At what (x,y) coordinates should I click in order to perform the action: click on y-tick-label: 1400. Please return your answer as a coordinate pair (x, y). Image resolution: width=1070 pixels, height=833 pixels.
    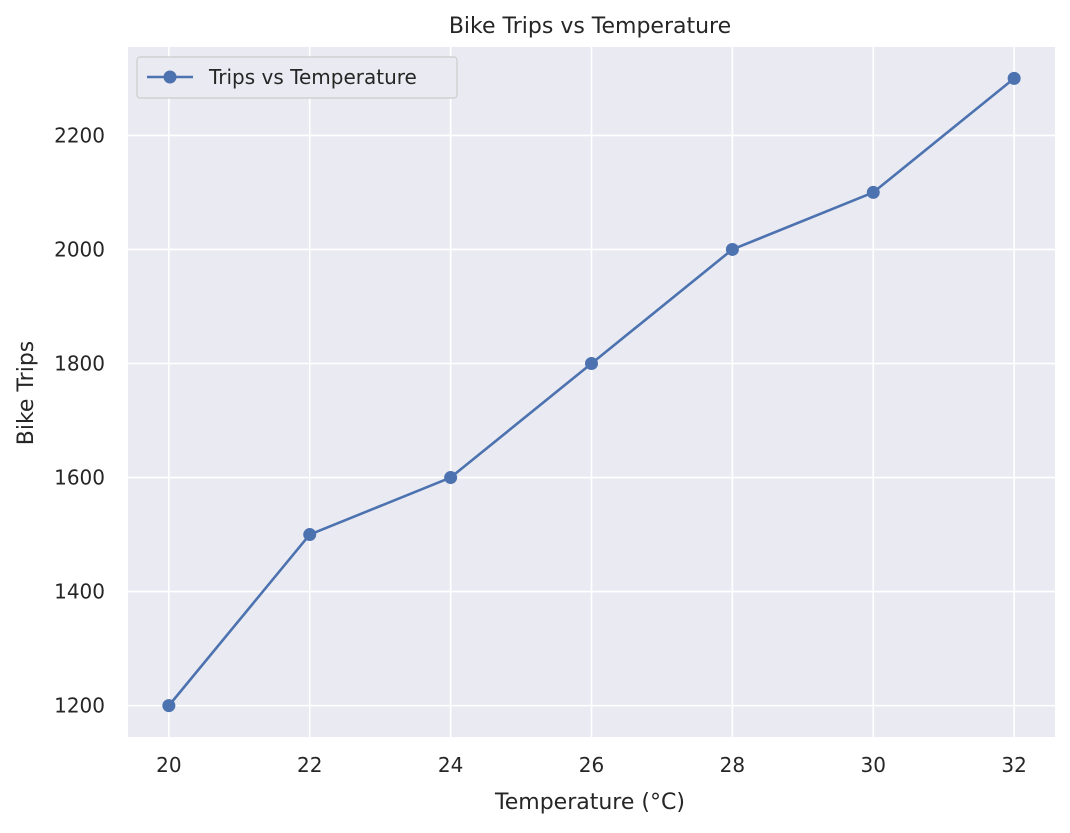
    Looking at the image, I should click on (79, 592).